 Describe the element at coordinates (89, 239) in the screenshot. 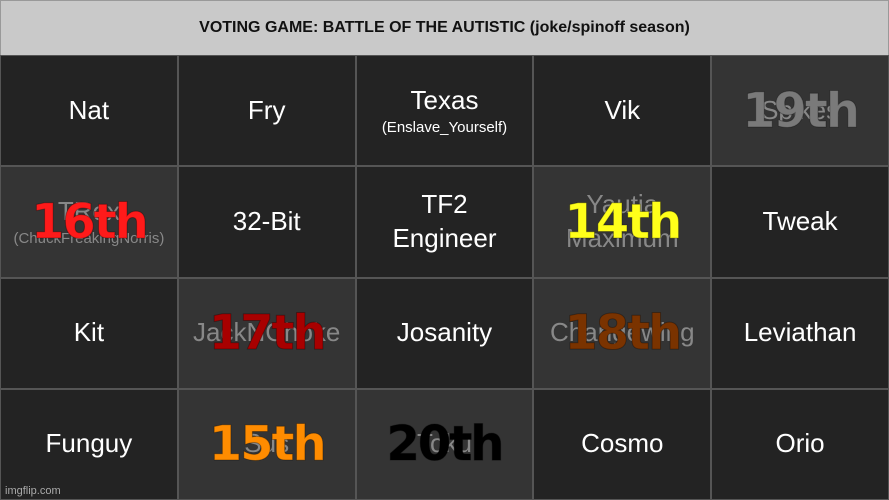

I see `contestant-subtitle: (ChuckFreakingNorris)` at that location.